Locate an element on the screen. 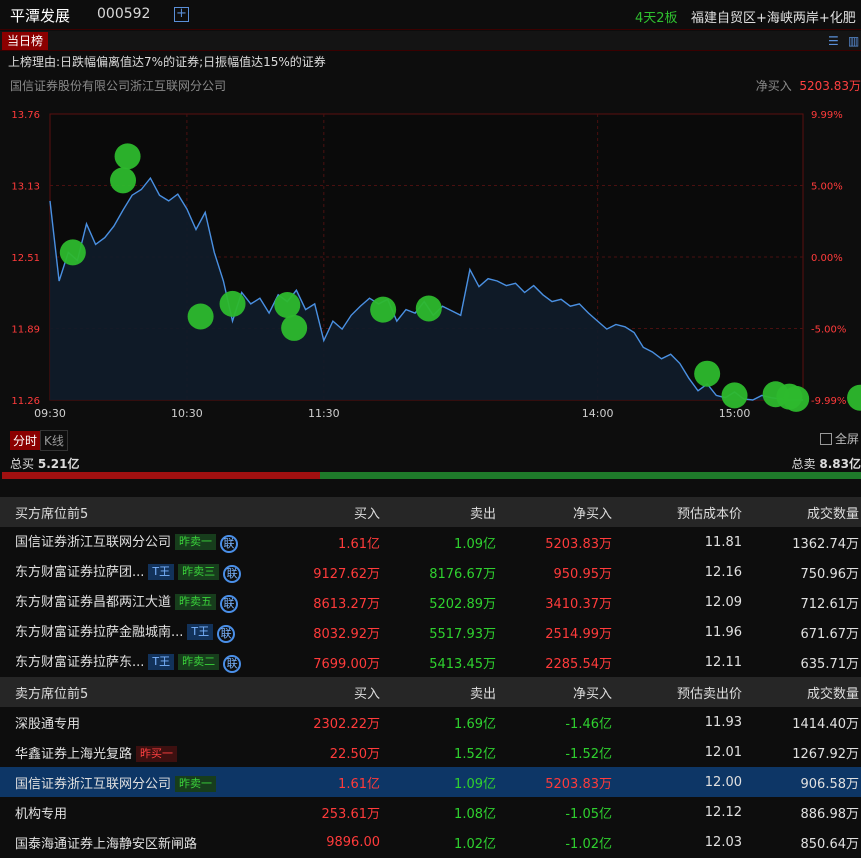  cell-sell: 1.02亿 is located at coordinates (475, 844).